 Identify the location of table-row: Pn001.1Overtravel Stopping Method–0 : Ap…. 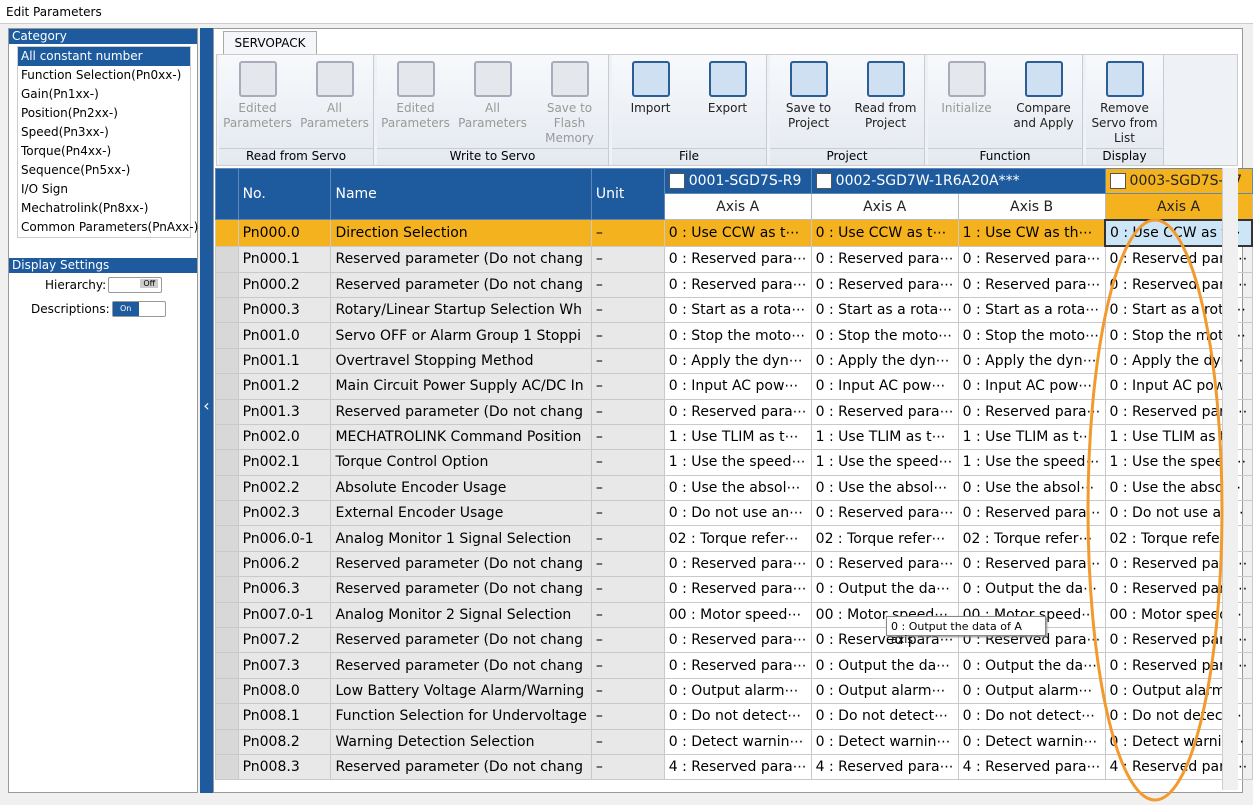
(734, 360).